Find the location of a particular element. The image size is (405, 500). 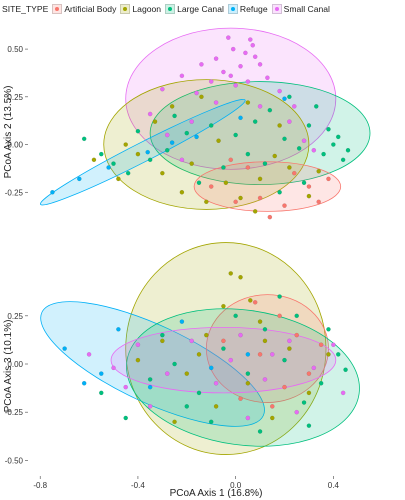

legend-label-small-canal: Small Canal is located at coordinates (306, 9).